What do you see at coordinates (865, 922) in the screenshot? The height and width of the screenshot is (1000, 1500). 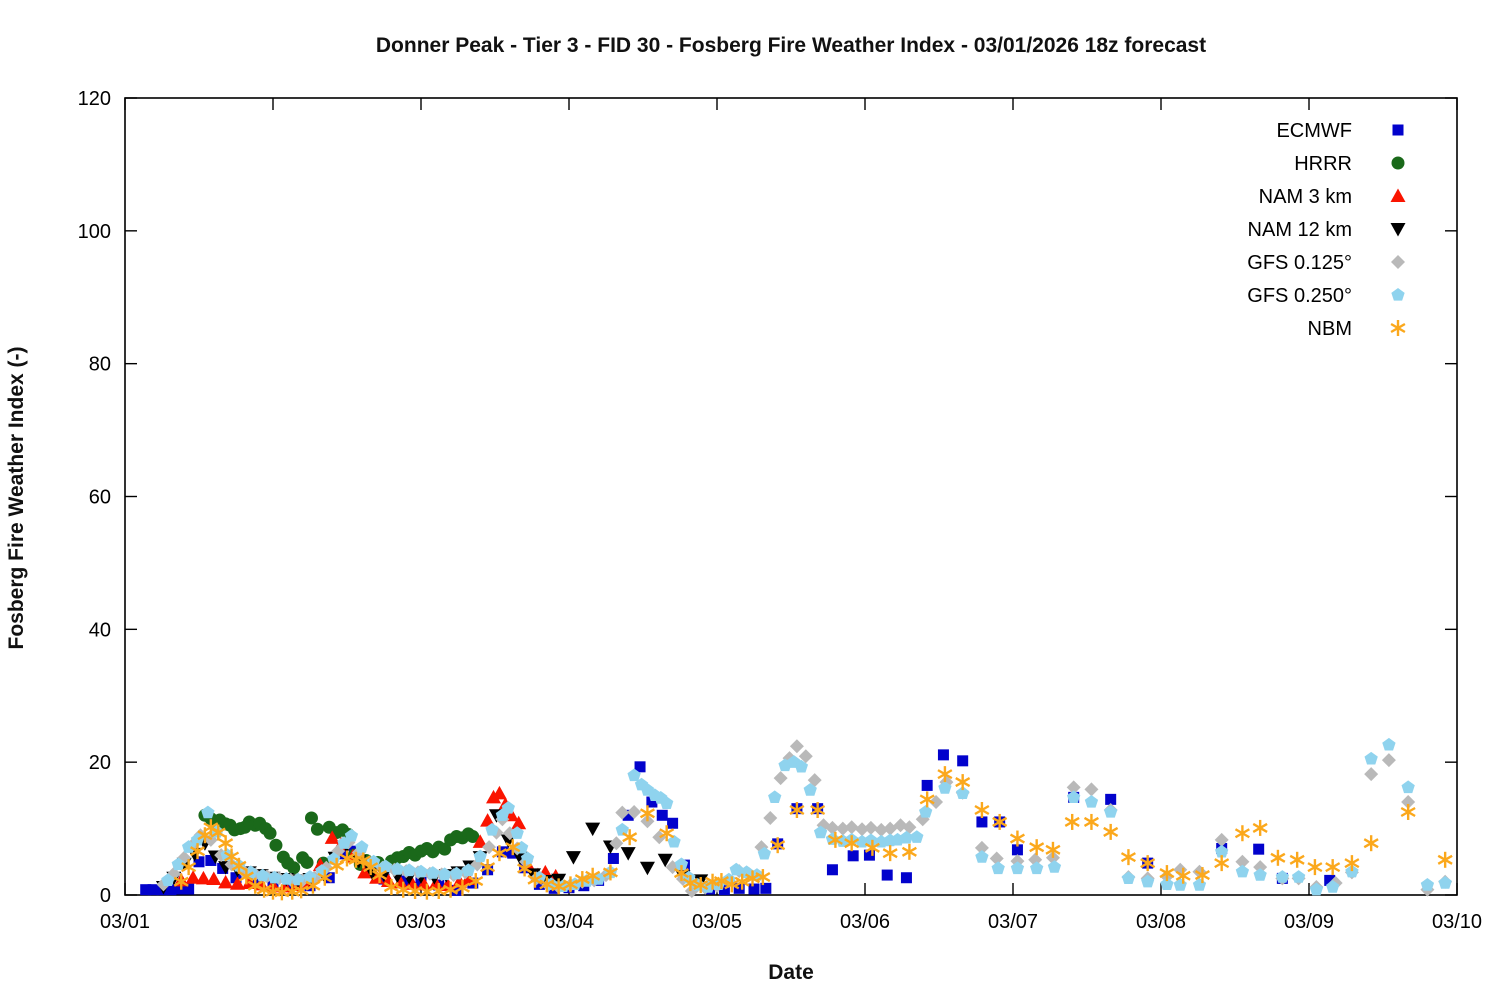 I see `x-tick-label: 03/06` at bounding box center [865, 922].